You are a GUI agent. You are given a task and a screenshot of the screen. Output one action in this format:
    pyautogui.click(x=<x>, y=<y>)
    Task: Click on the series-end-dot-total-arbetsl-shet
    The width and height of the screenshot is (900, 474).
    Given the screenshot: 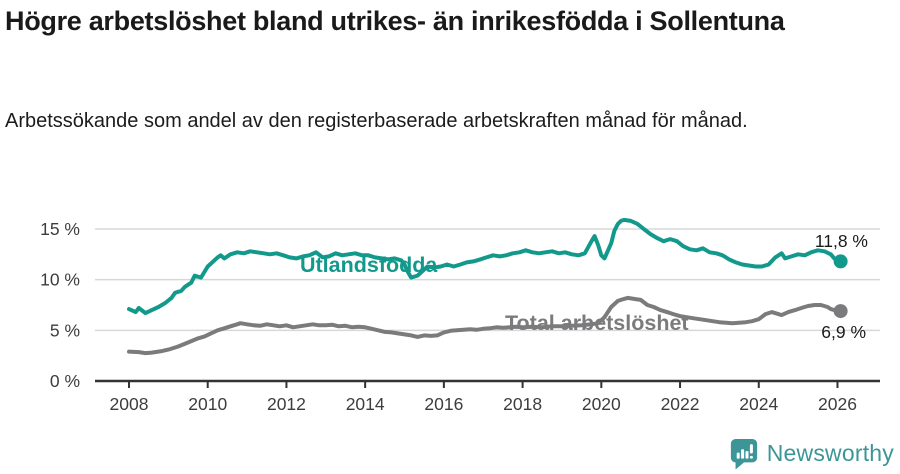 What is the action you would take?
    pyautogui.click(x=840, y=311)
    